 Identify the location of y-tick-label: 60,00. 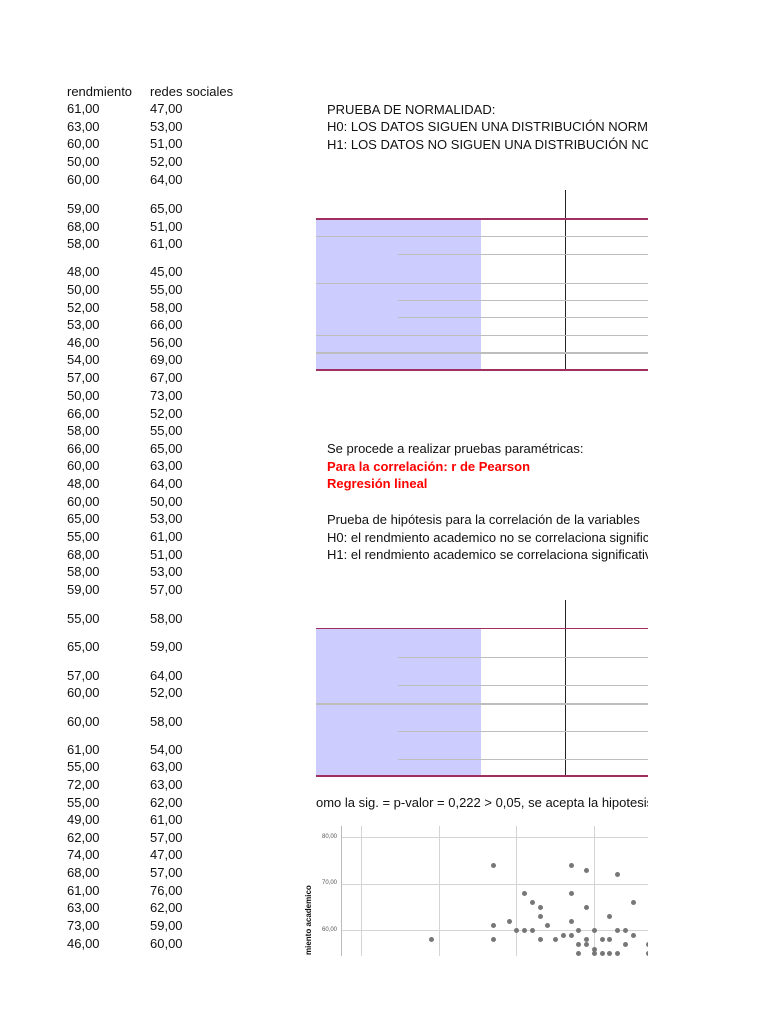
(330, 930).